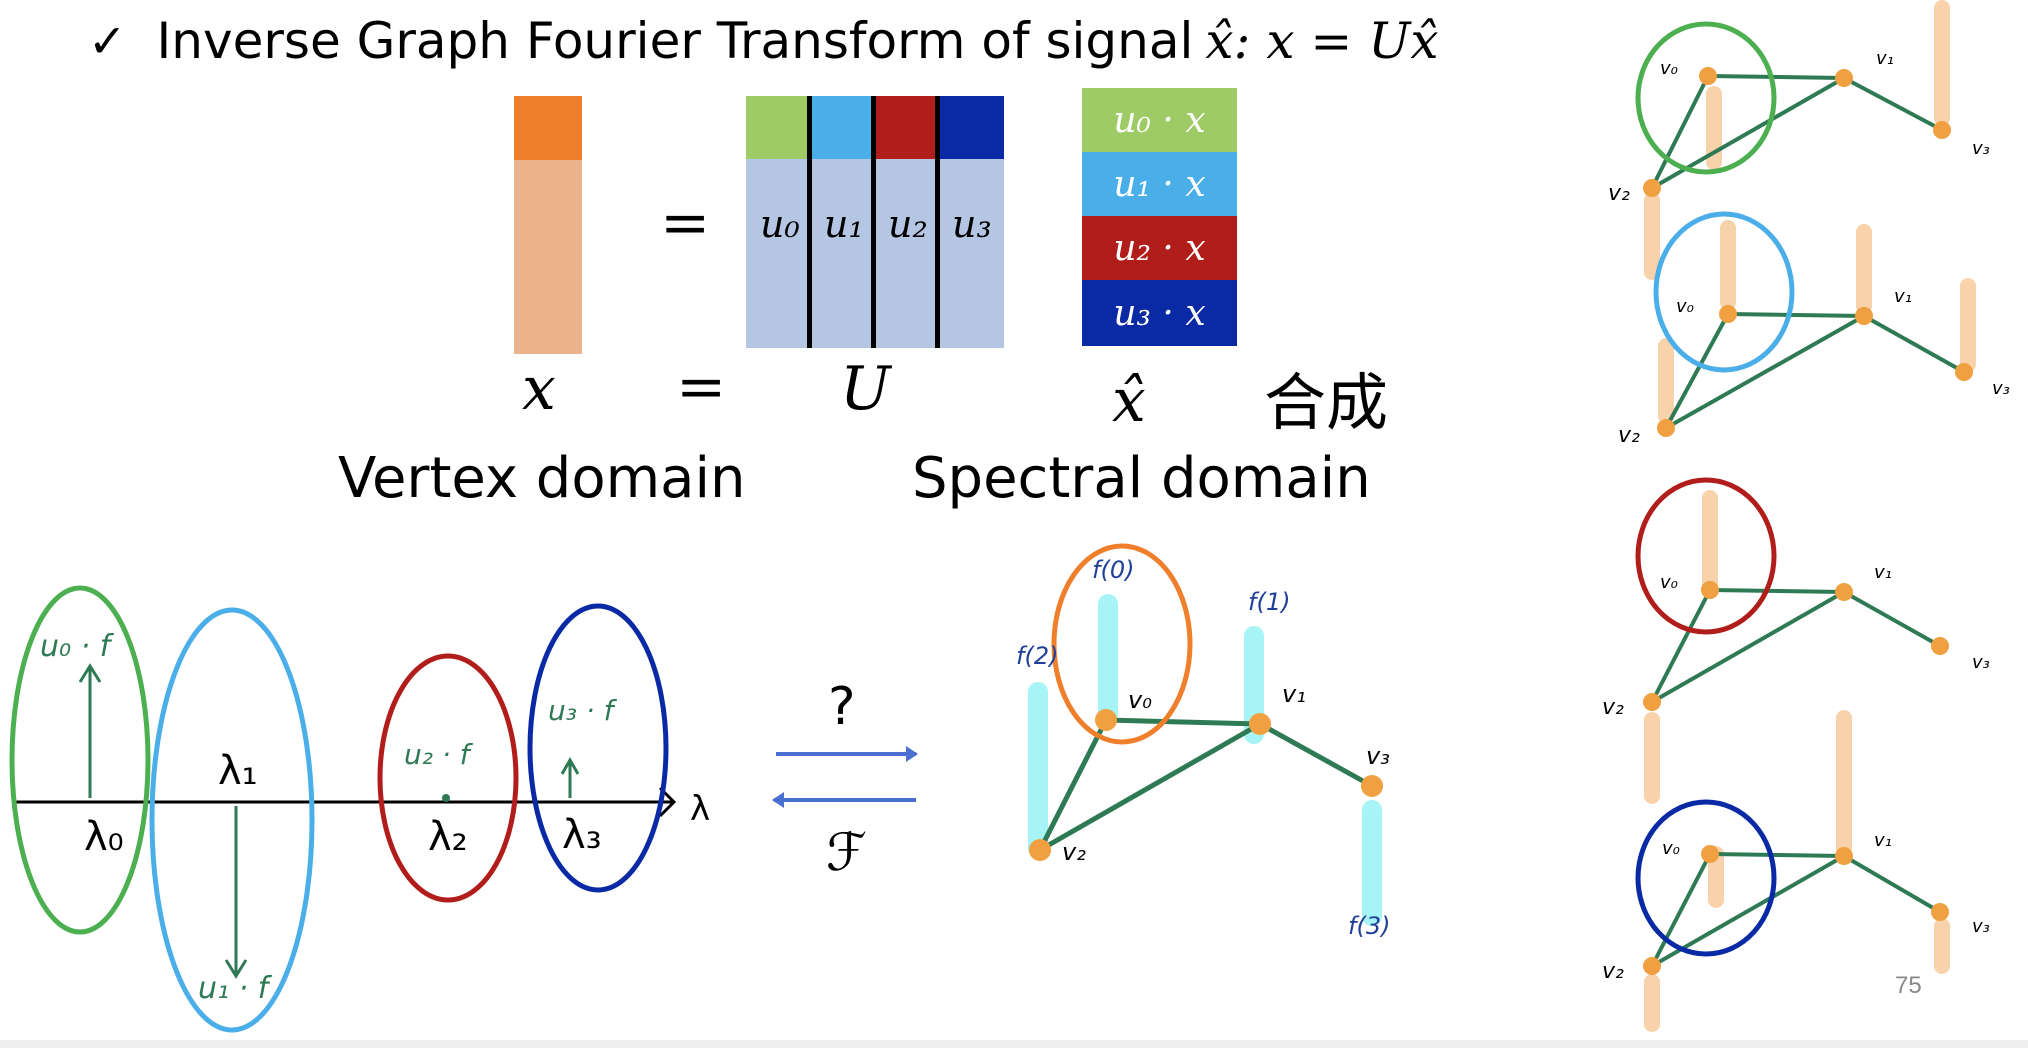 This screenshot has width=2028, height=1048. I want to click on inverse-arrowhead, so click(778, 800).